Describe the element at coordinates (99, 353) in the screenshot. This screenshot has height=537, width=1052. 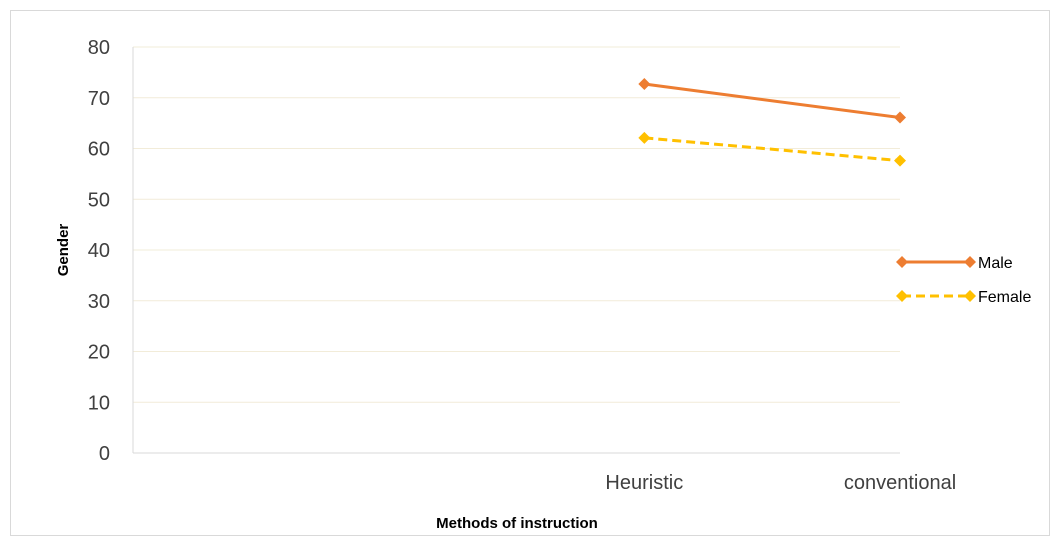
I see `y-tick-label: 20` at that location.